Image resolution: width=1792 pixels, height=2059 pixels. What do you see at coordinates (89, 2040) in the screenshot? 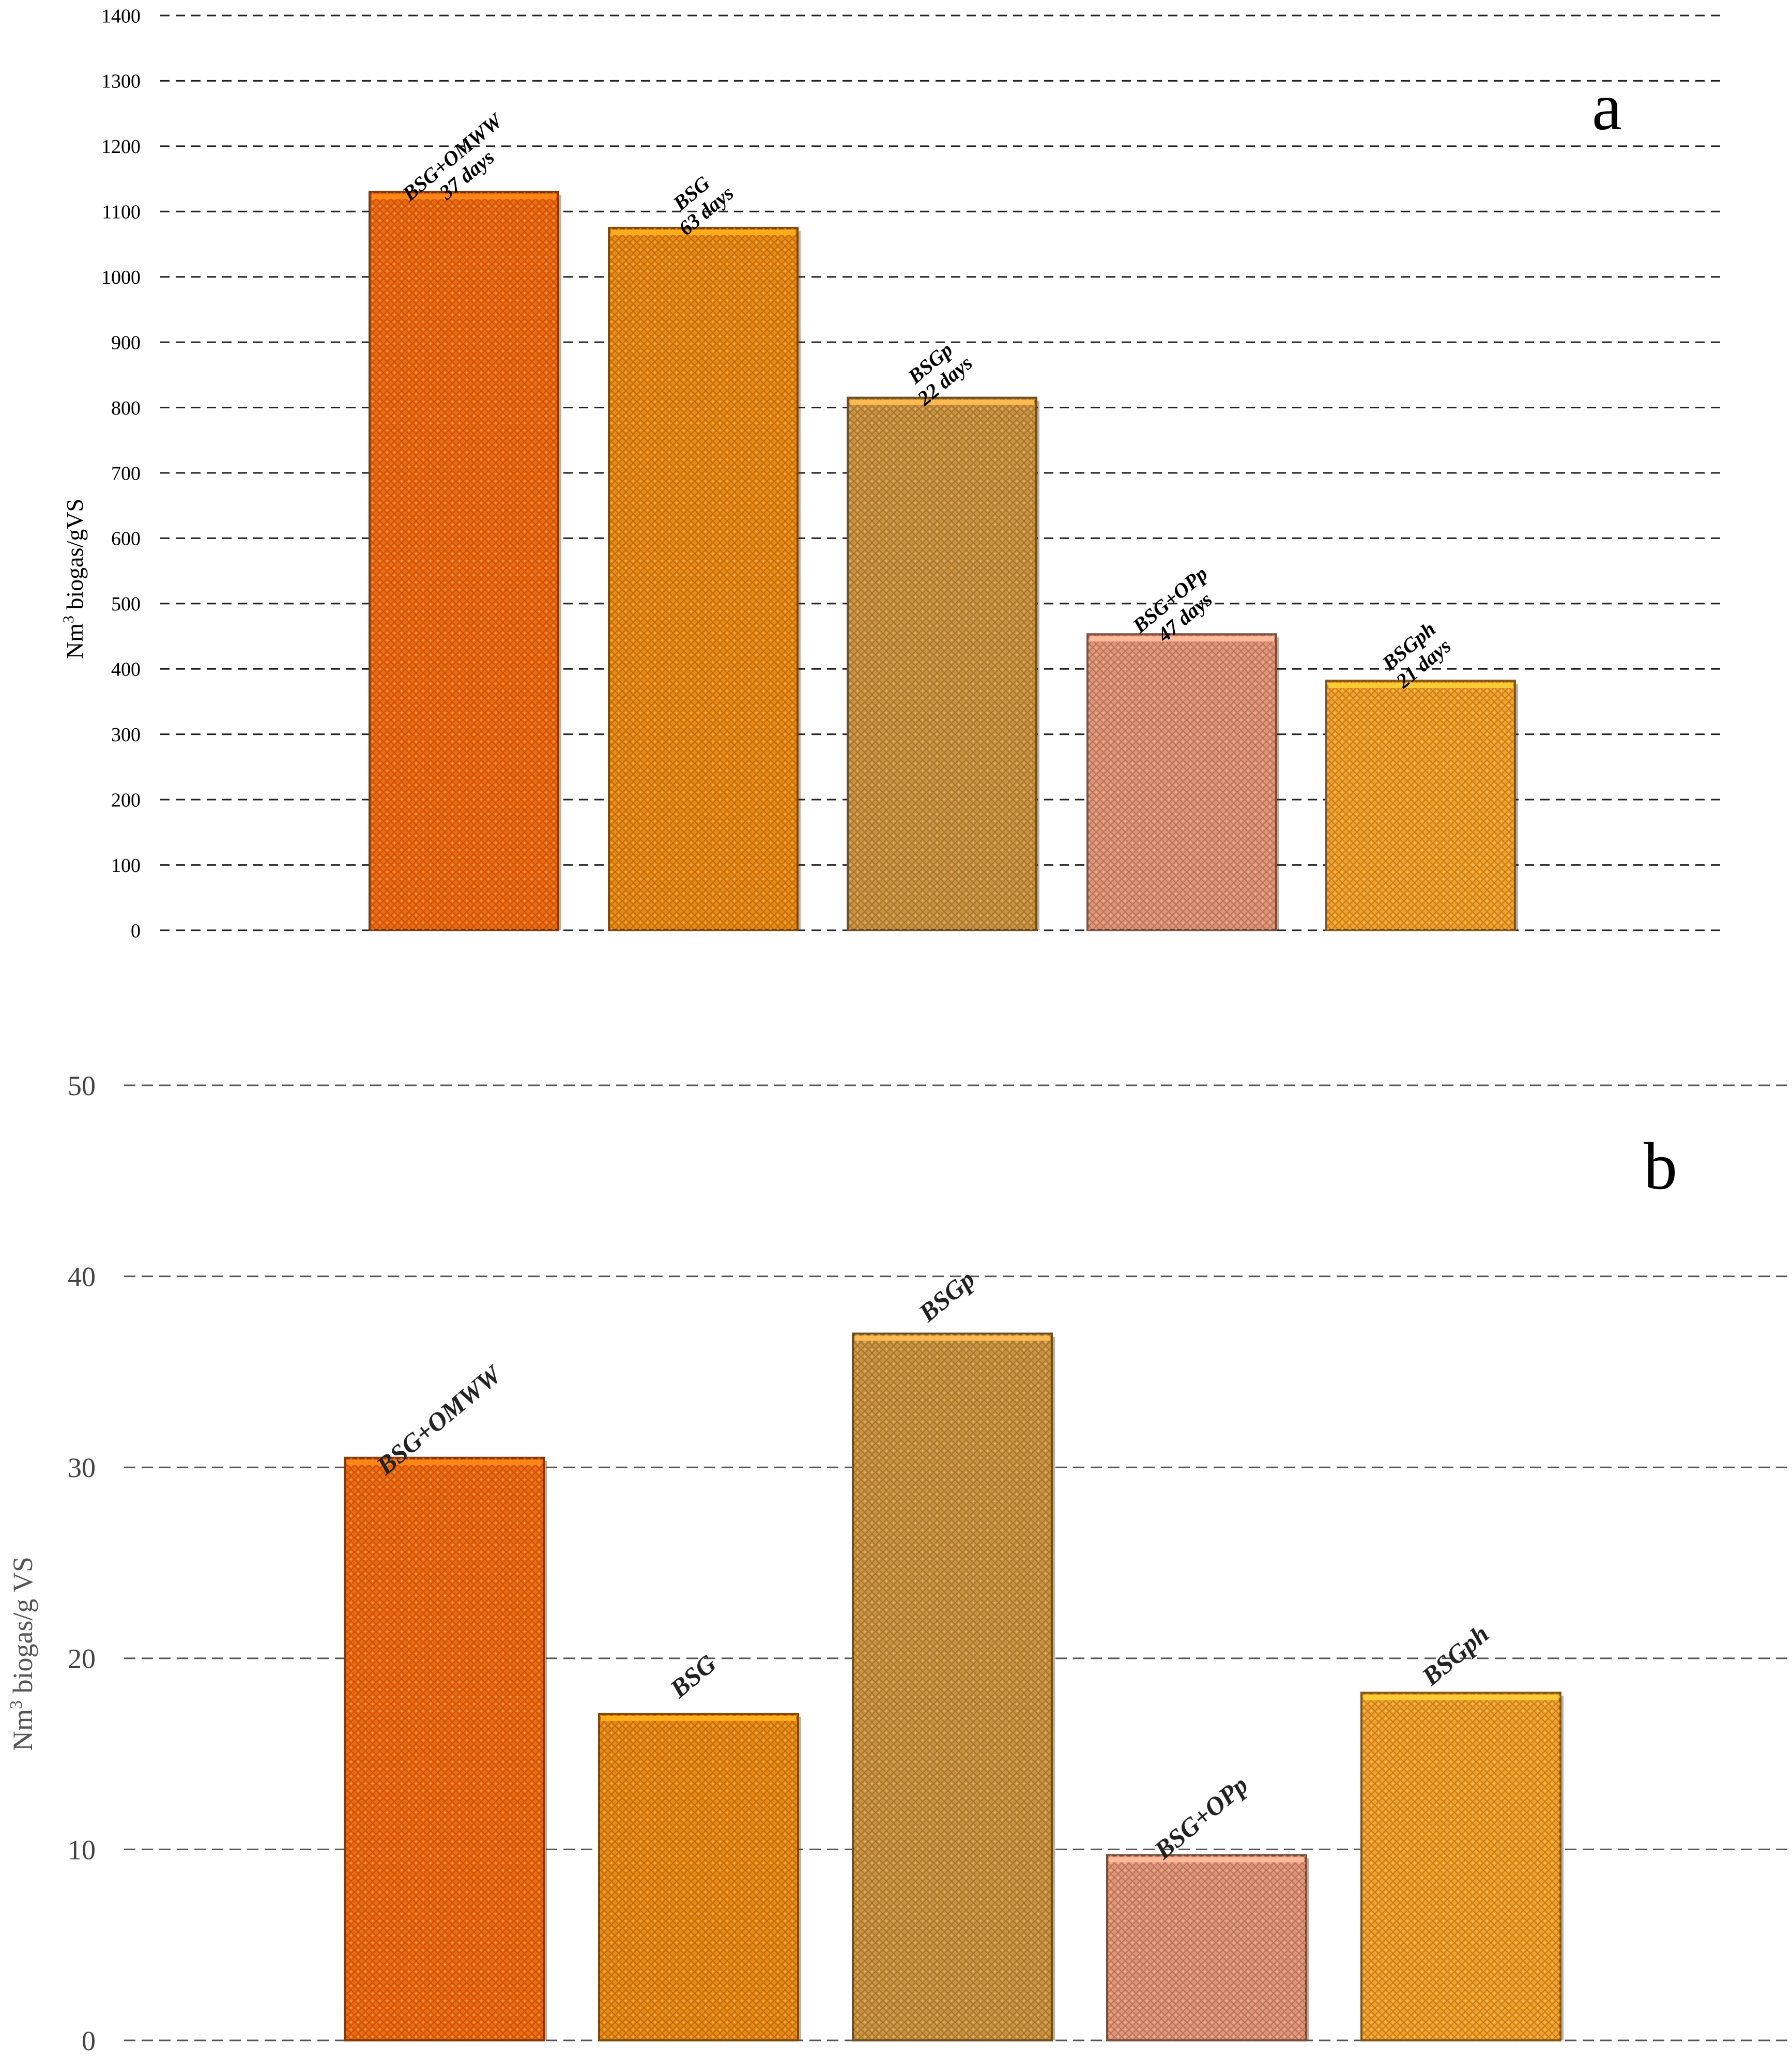
I see `panel-b-y-tick-label: 0` at bounding box center [89, 2040].